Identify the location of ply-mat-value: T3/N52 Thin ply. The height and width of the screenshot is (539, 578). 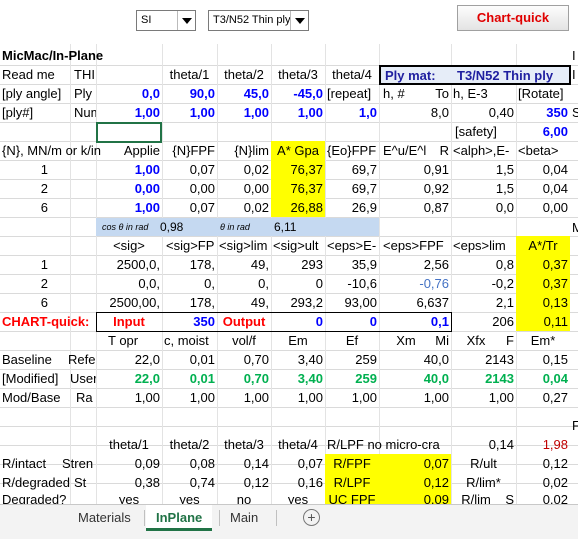
(505, 75).